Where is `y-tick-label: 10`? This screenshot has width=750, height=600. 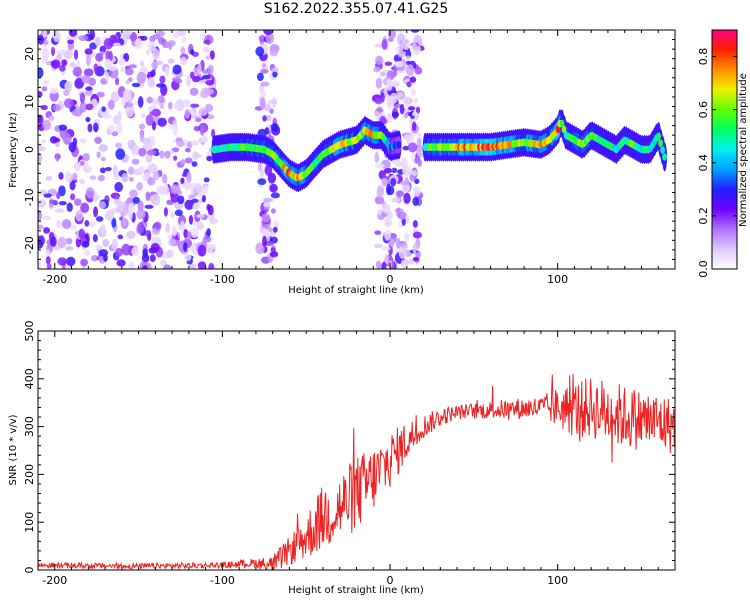 y-tick-label: 10 is located at coordinates (29, 102).